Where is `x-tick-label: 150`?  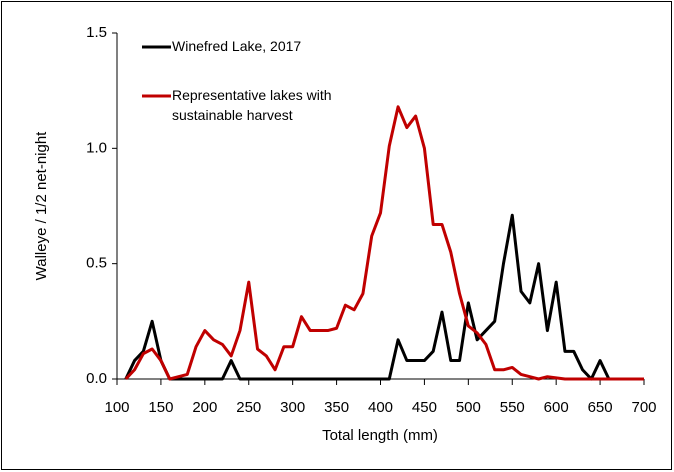 x-tick-label: 150 is located at coordinates (160, 407).